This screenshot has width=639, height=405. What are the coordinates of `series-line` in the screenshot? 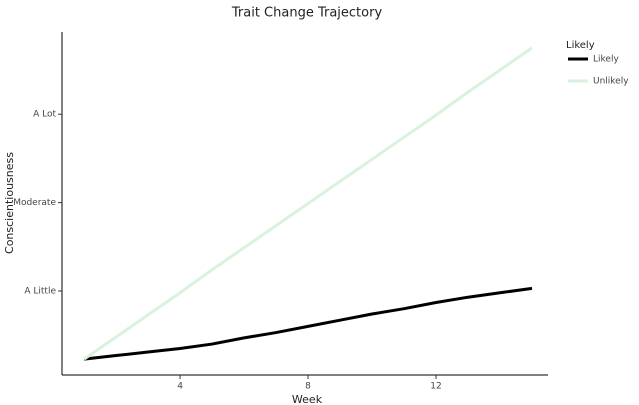 It's located at (308, 323).